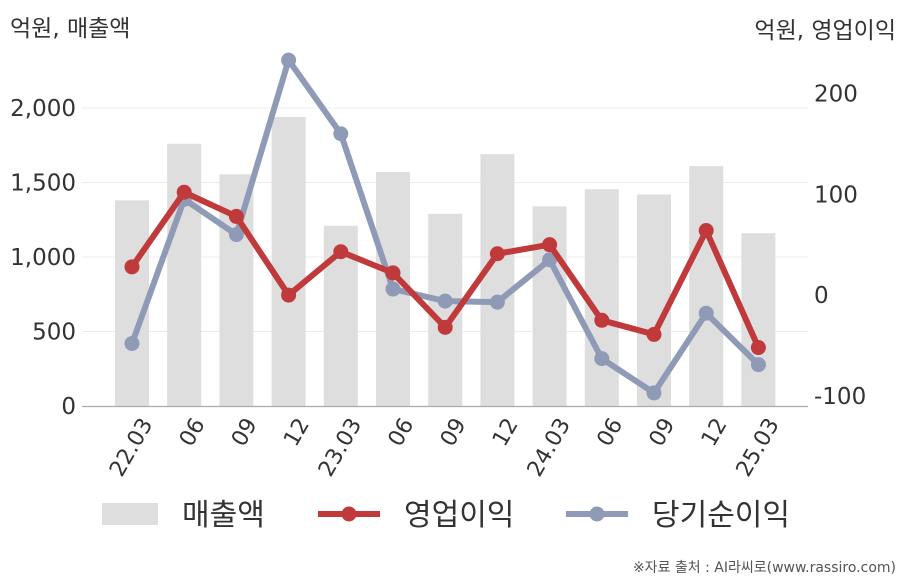  What do you see at coordinates (840, 397) in the screenshot?
I see `right-tick-label: -100` at bounding box center [840, 397].